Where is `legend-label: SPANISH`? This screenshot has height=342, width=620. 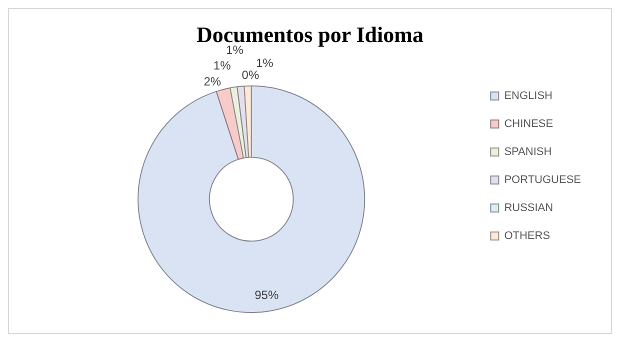
legend-label: SPANISH is located at coordinates (528, 152).